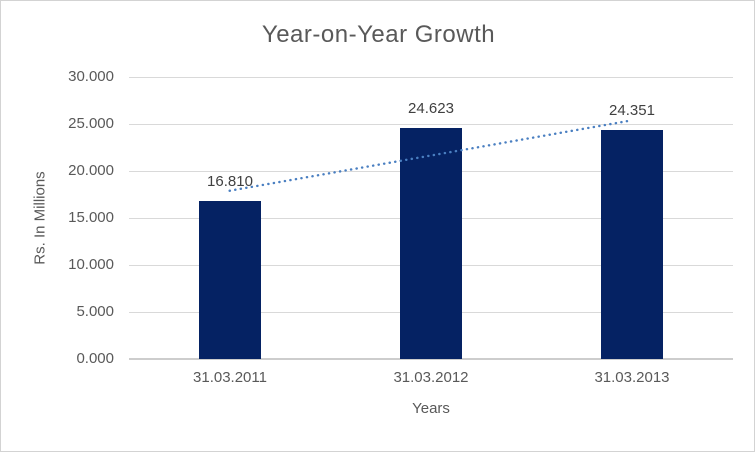  I want to click on bar-value-label: 24.623, so click(431, 108).